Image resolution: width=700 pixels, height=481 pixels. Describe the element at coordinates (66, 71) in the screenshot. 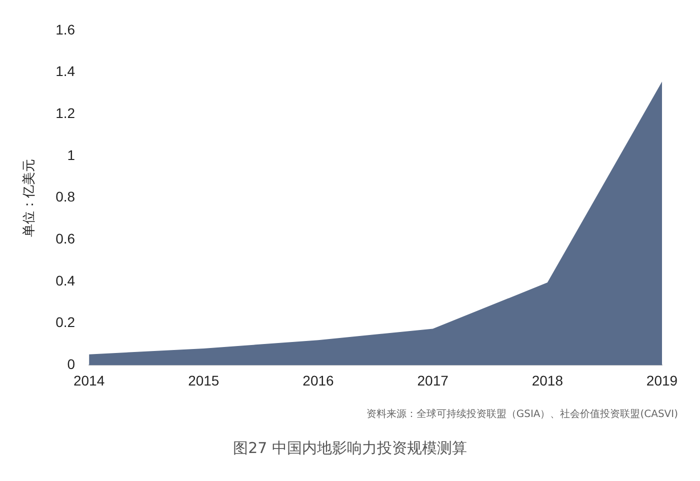

I see `y-tick-label: 1.4` at that location.